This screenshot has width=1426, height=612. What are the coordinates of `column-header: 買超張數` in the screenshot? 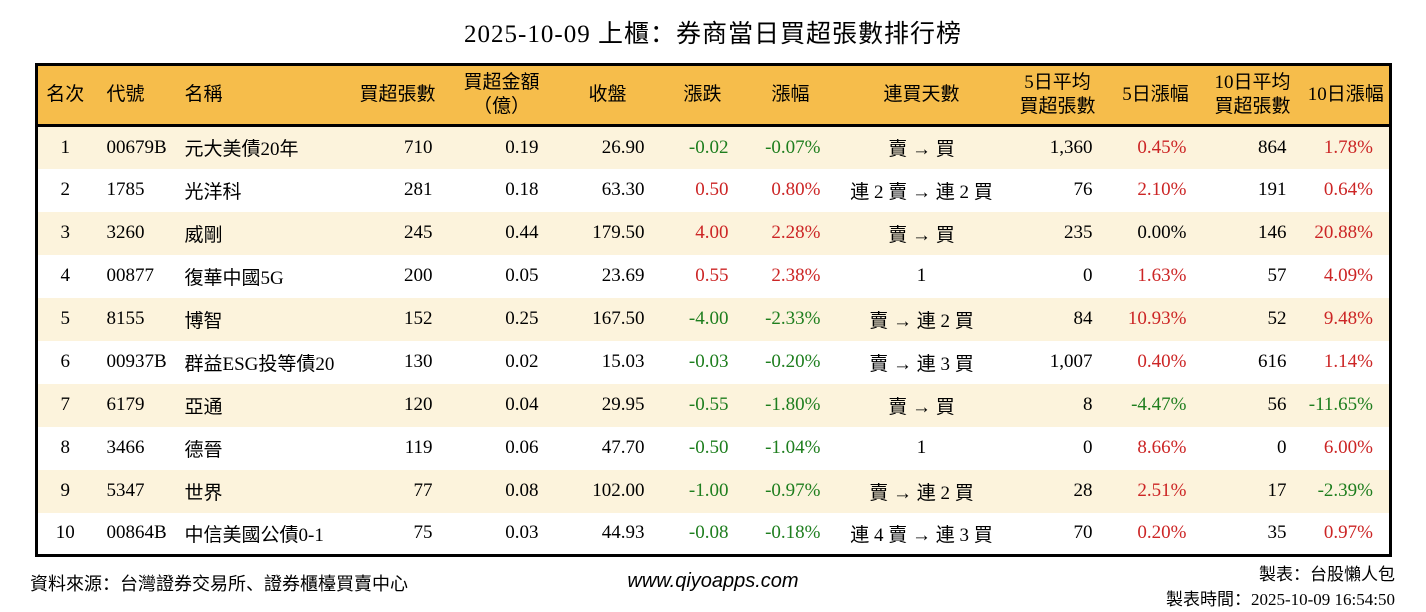 It's located at (397, 95).